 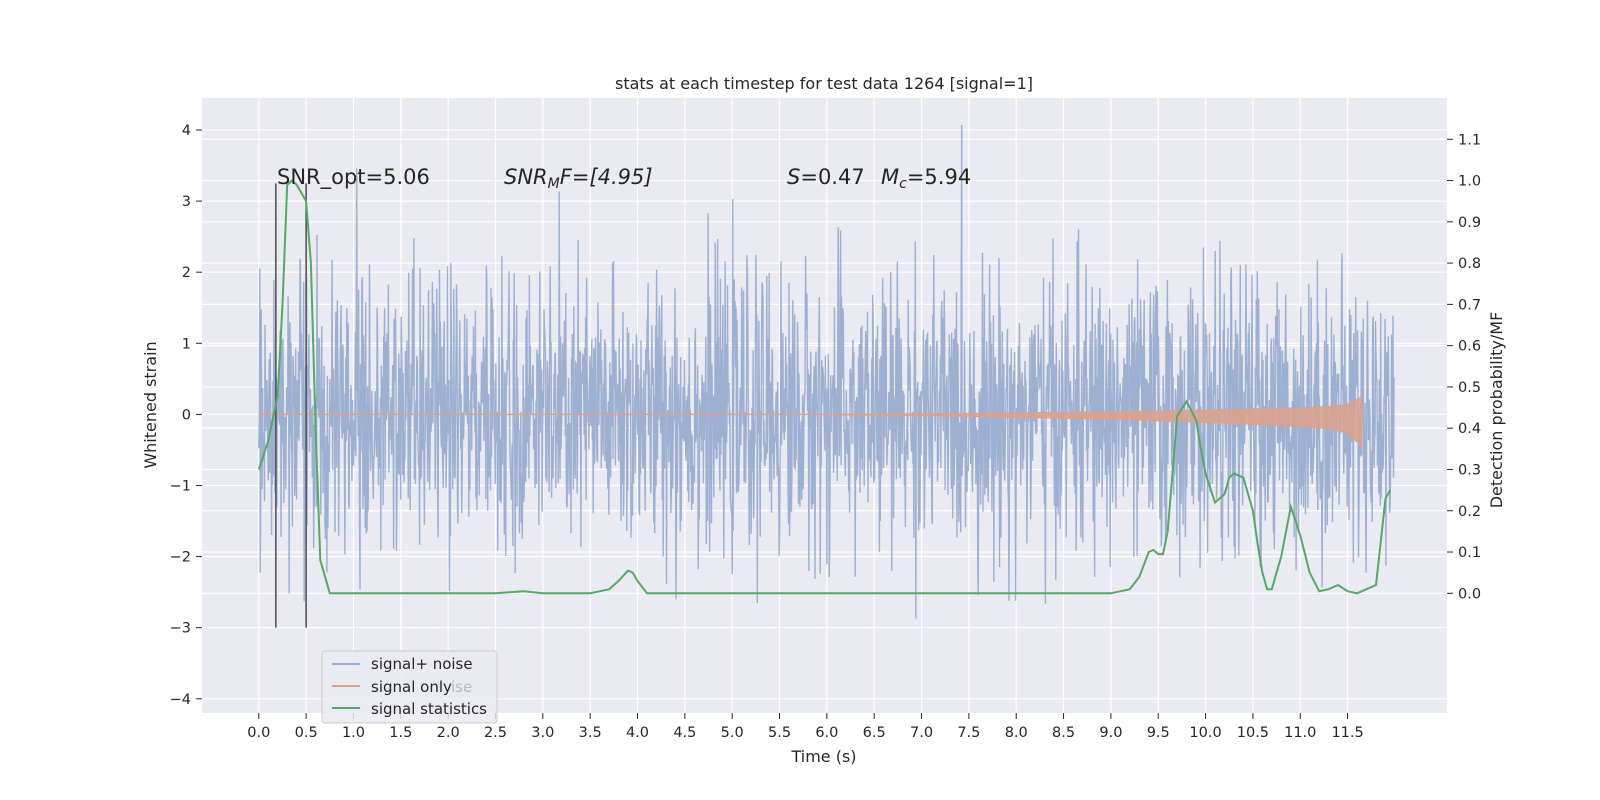 I want to click on right-y-tick-label: 0.8, so click(x=1469, y=264).